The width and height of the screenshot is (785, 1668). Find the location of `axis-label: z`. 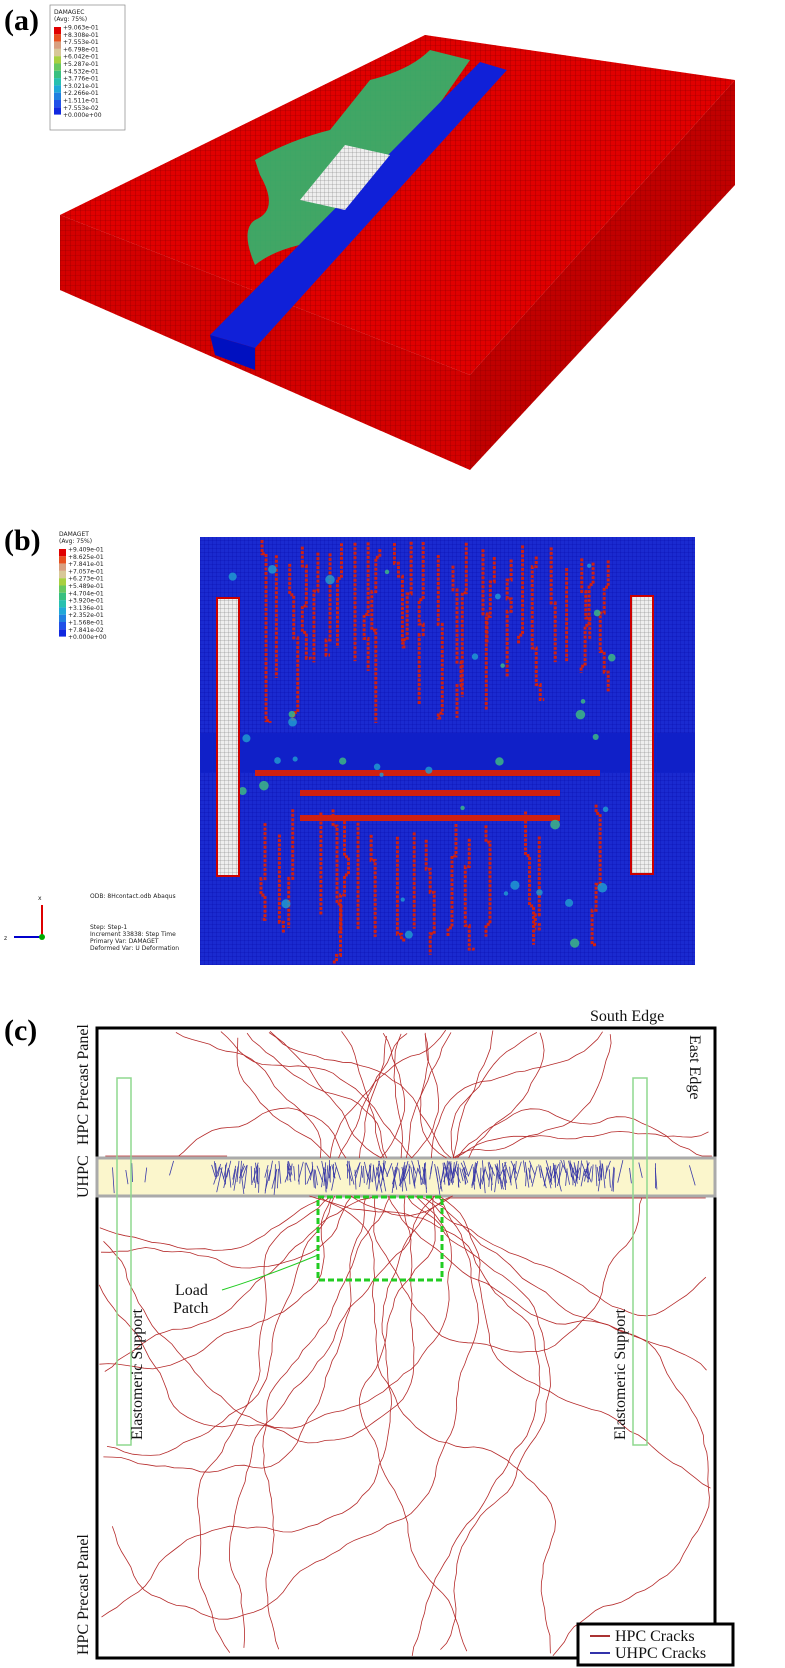

axis-label: z is located at coordinates (5, 938).